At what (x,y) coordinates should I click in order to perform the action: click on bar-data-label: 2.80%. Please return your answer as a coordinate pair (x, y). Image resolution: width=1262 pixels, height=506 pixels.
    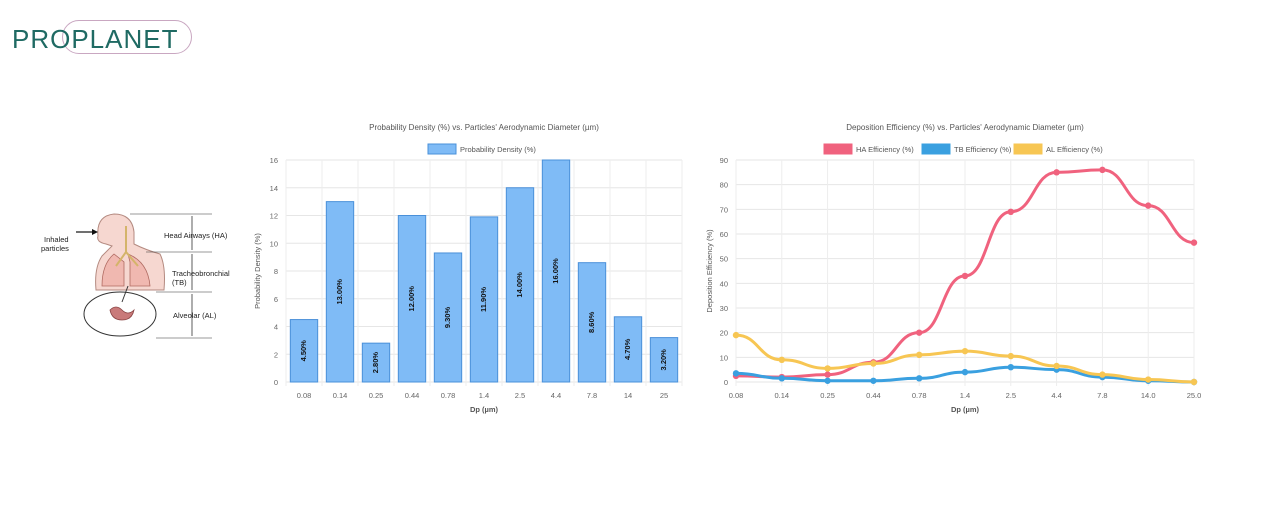
    Looking at the image, I should click on (375, 363).